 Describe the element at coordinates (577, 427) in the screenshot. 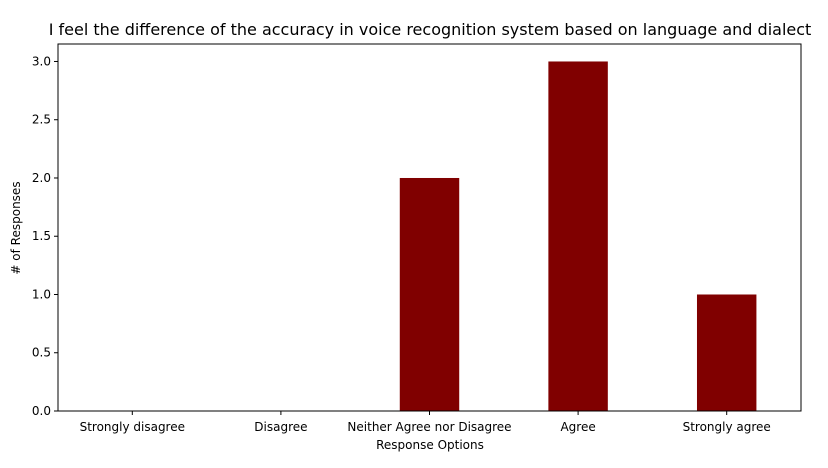

I see `x-tick-label: Agree` at that location.